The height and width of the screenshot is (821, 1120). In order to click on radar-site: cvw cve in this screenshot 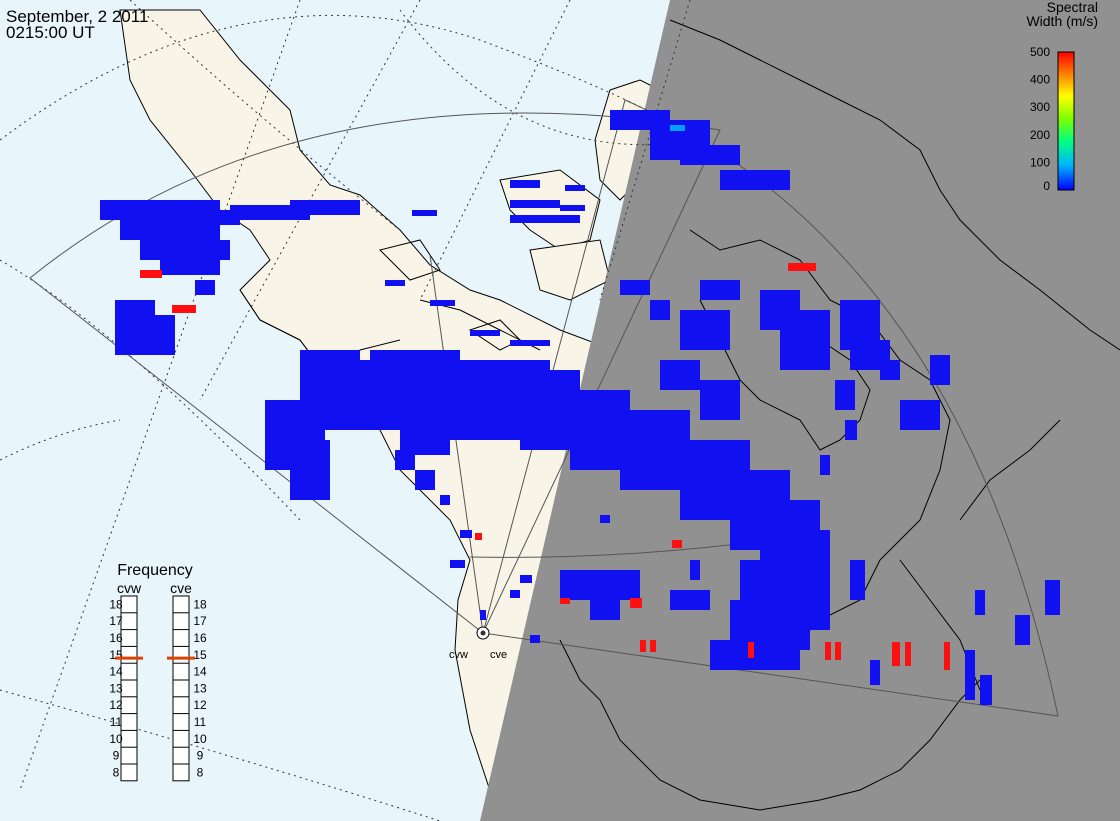, I will do `click(478, 643)`.